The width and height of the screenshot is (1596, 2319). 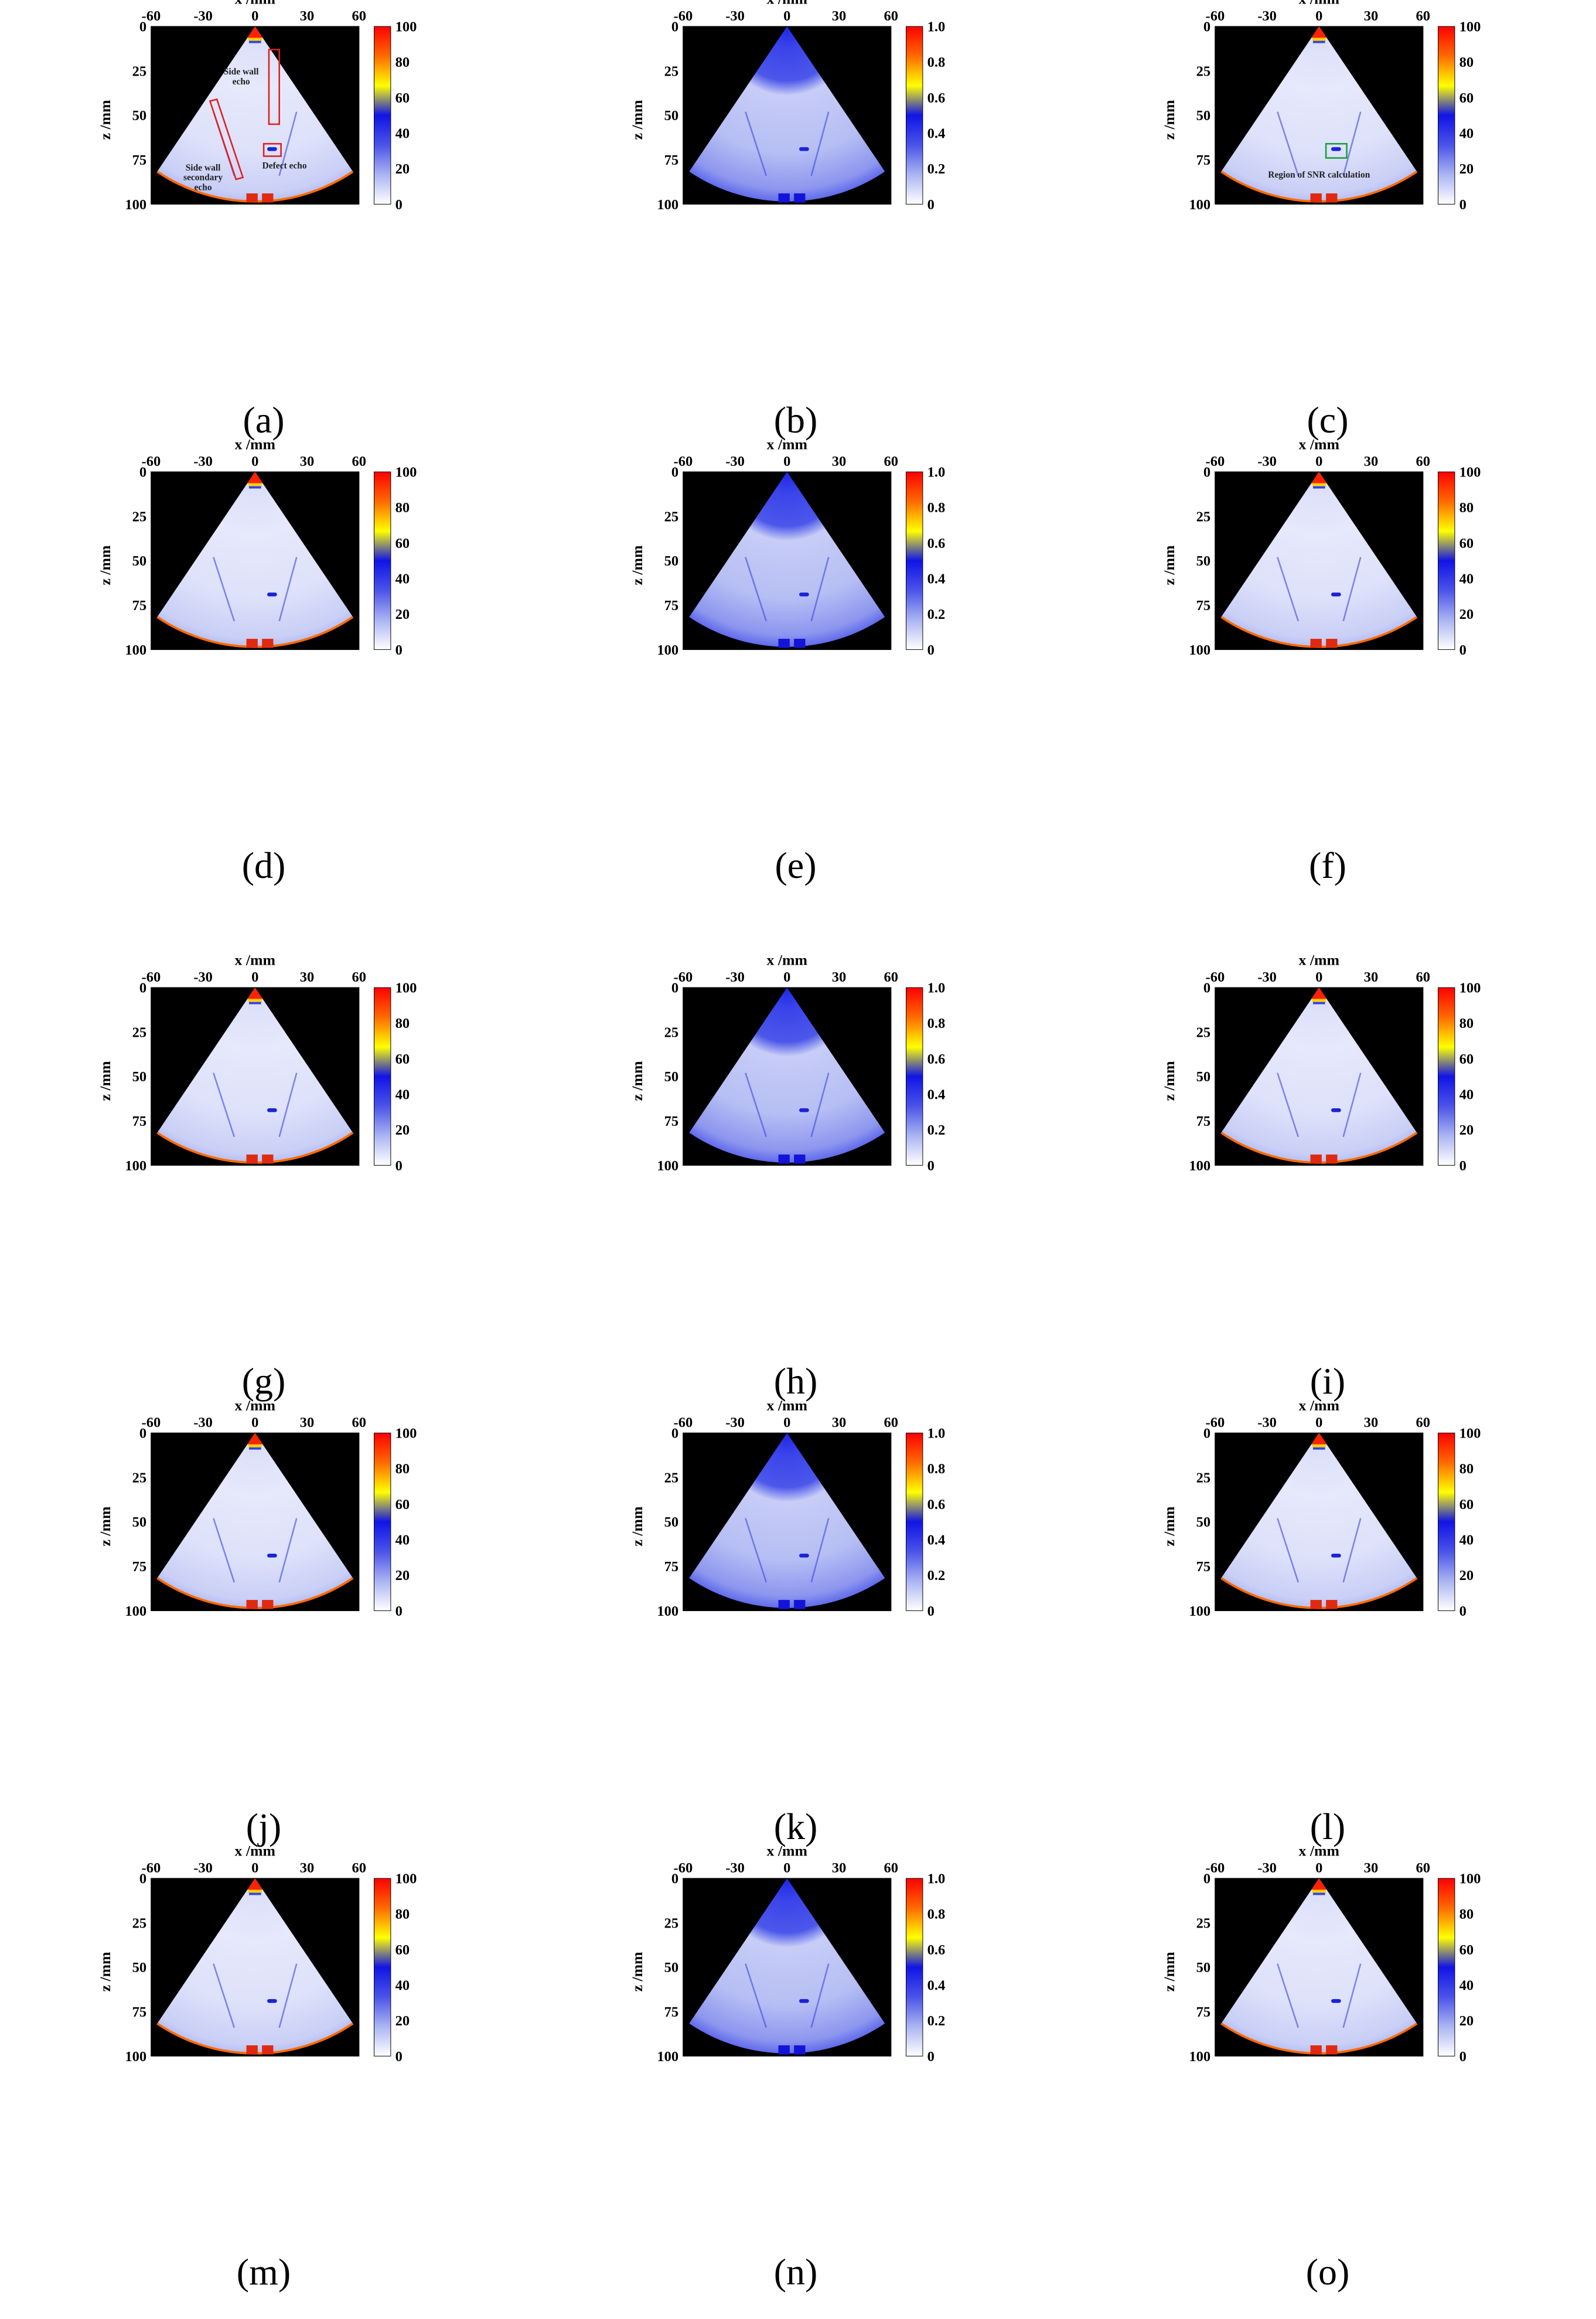 What do you see at coordinates (1169, 1526) in the screenshot?
I see `y-axis-label: z /mm` at bounding box center [1169, 1526].